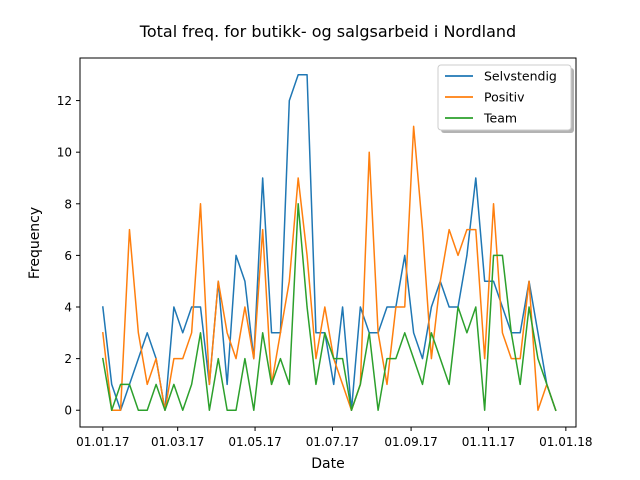 The width and height of the screenshot is (640, 480). Describe the element at coordinates (520, 76) in the screenshot. I see `legend-label-selvstendig: Selvstendig` at that location.